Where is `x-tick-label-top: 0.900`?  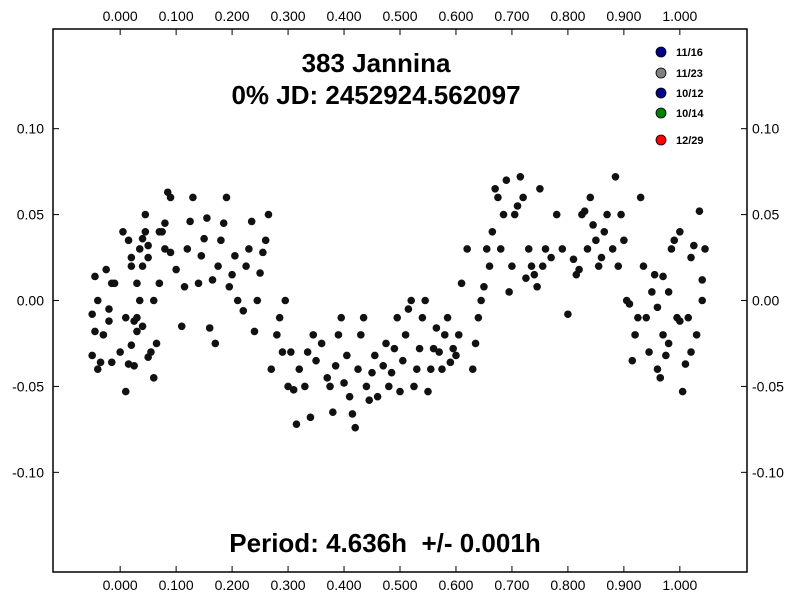
x-tick-label-top: 0.900 is located at coordinates (623, 16).